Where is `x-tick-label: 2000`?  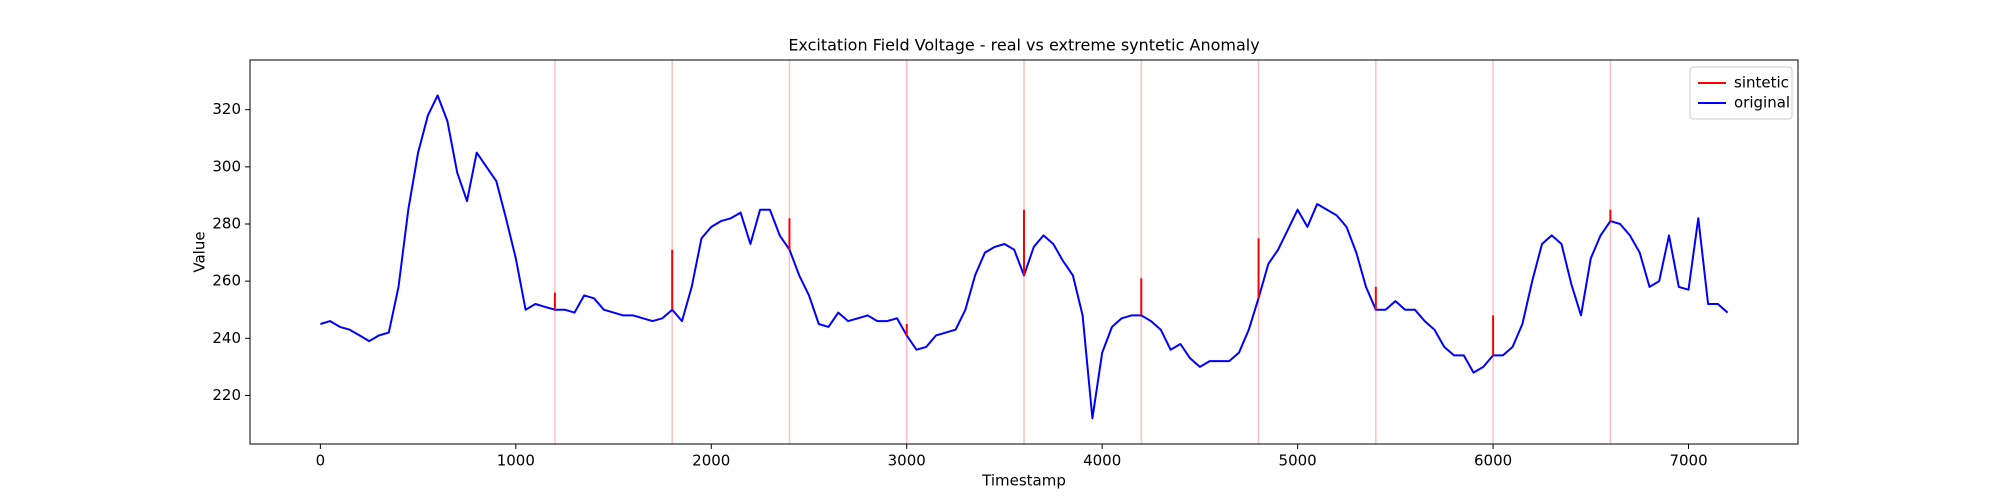 x-tick-label: 2000 is located at coordinates (711, 461).